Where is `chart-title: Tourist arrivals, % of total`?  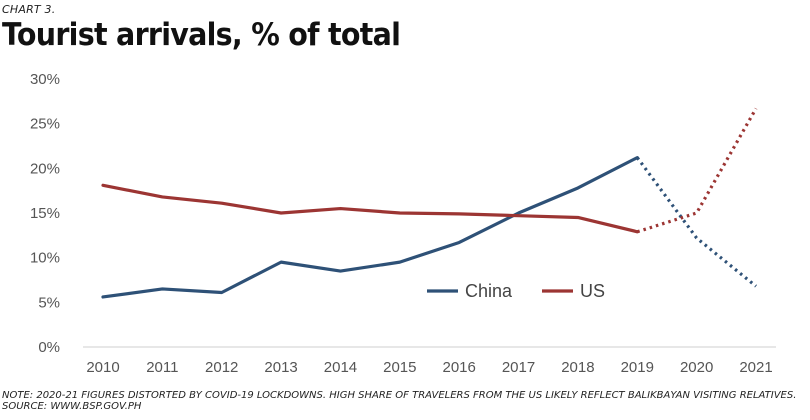
chart-title: Tourist arrivals, % of total is located at coordinates (201, 35).